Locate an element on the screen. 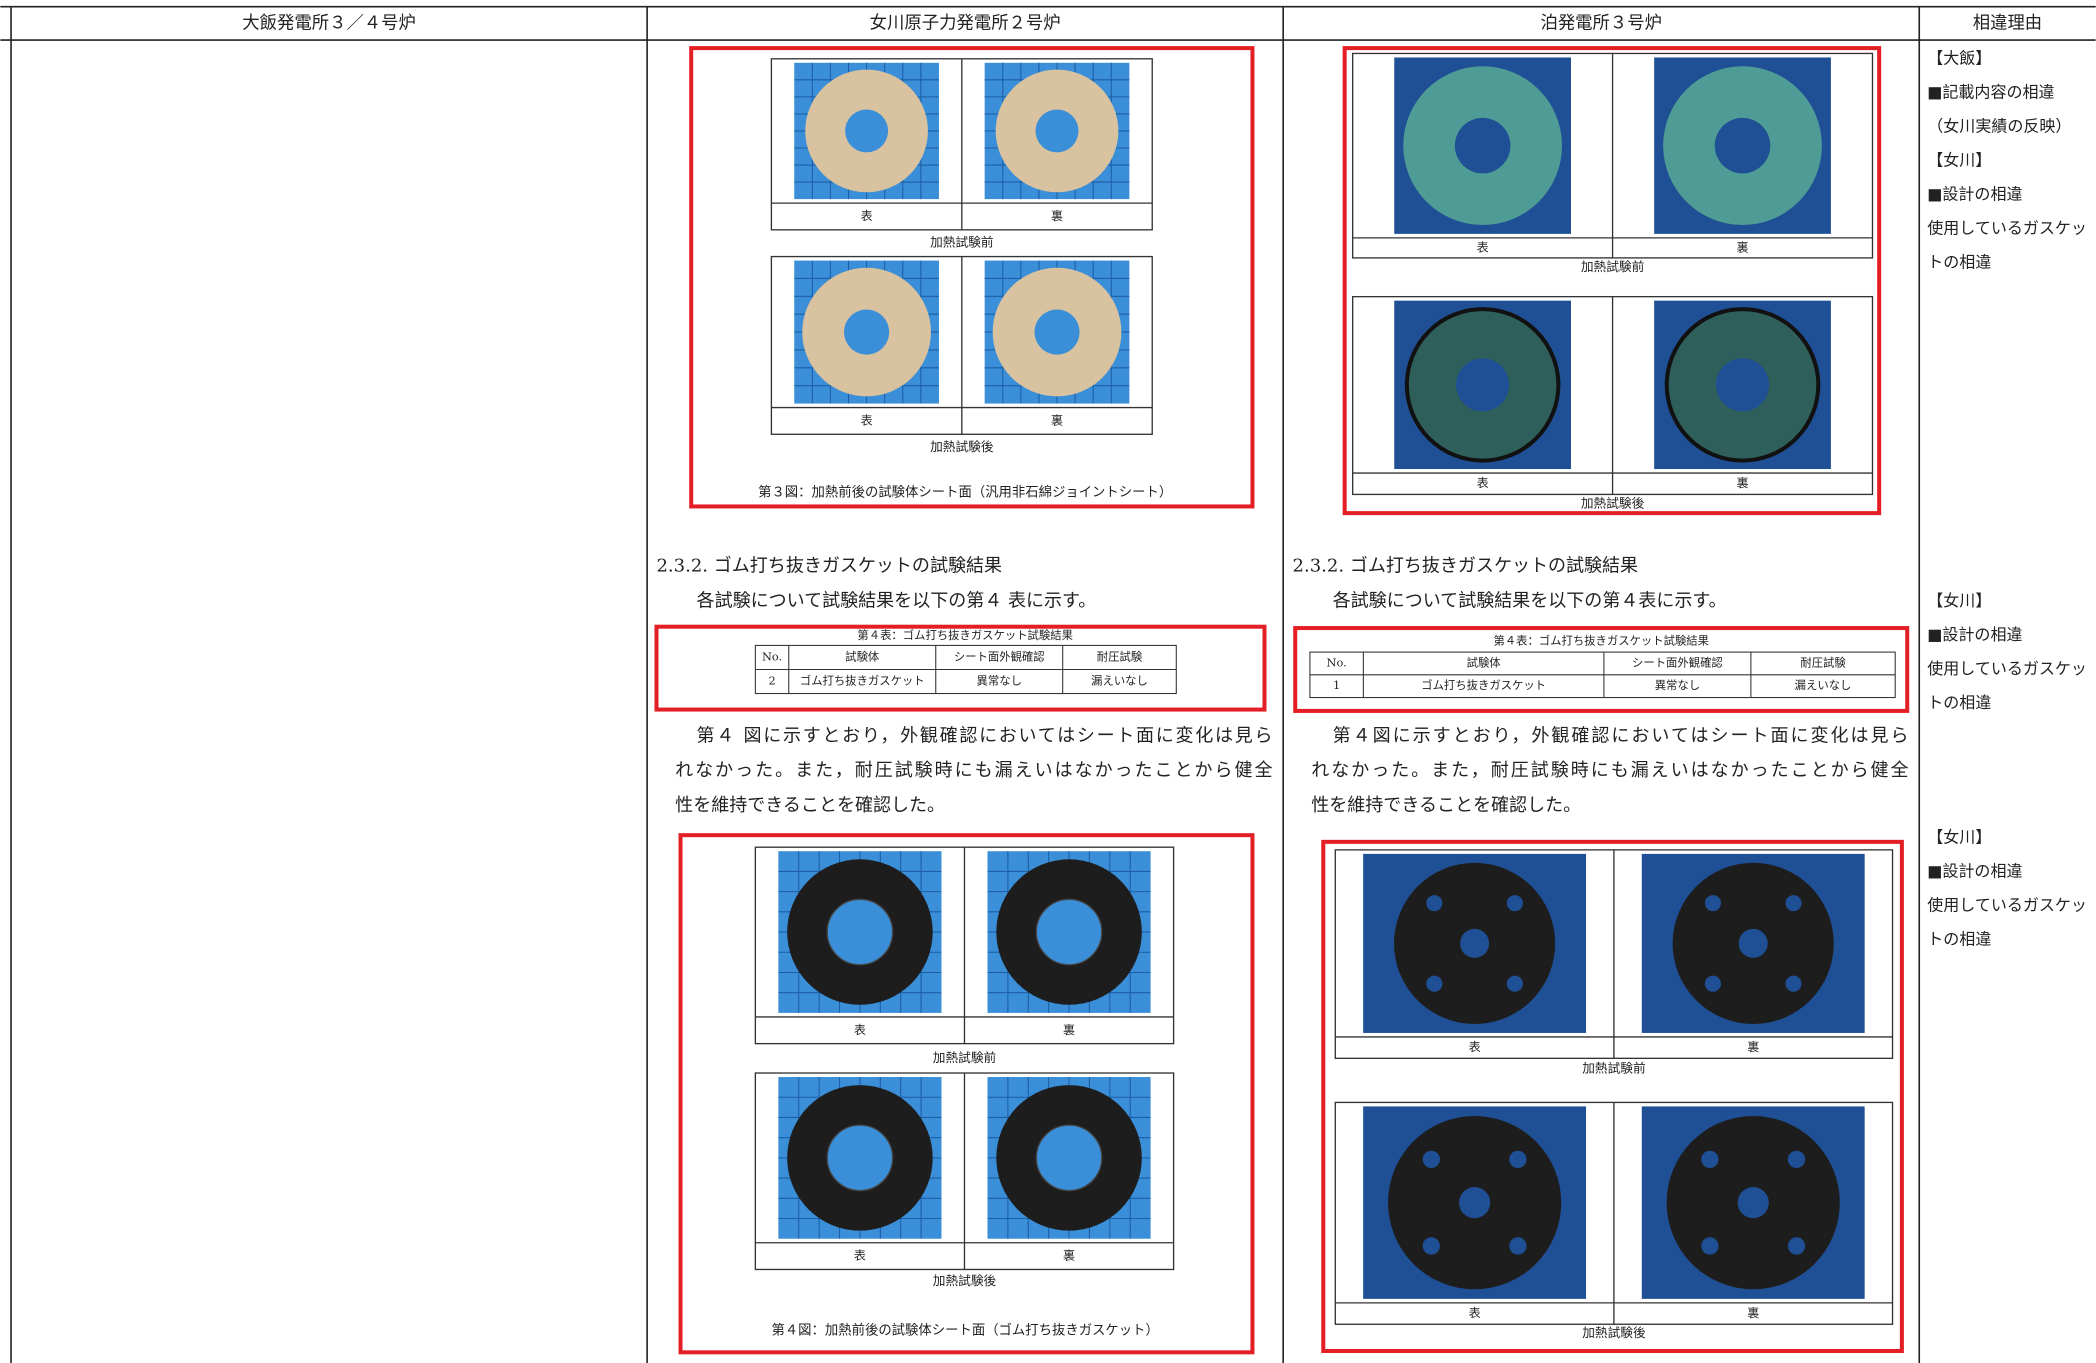 This screenshot has width=2096, height=1363. reason-text: （女川実績の反映） is located at coordinates (1999, 125).